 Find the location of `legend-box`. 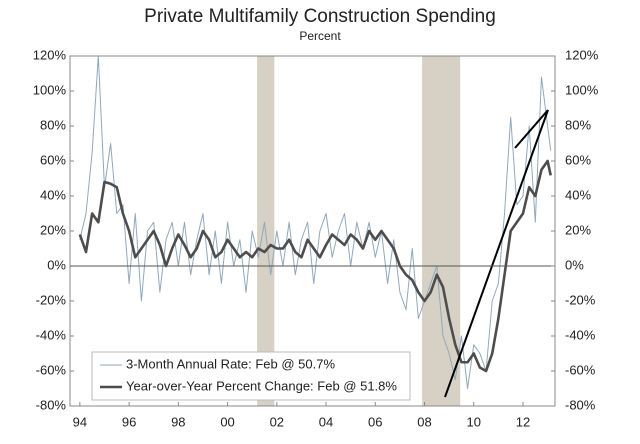

legend-box is located at coordinates (251, 376).